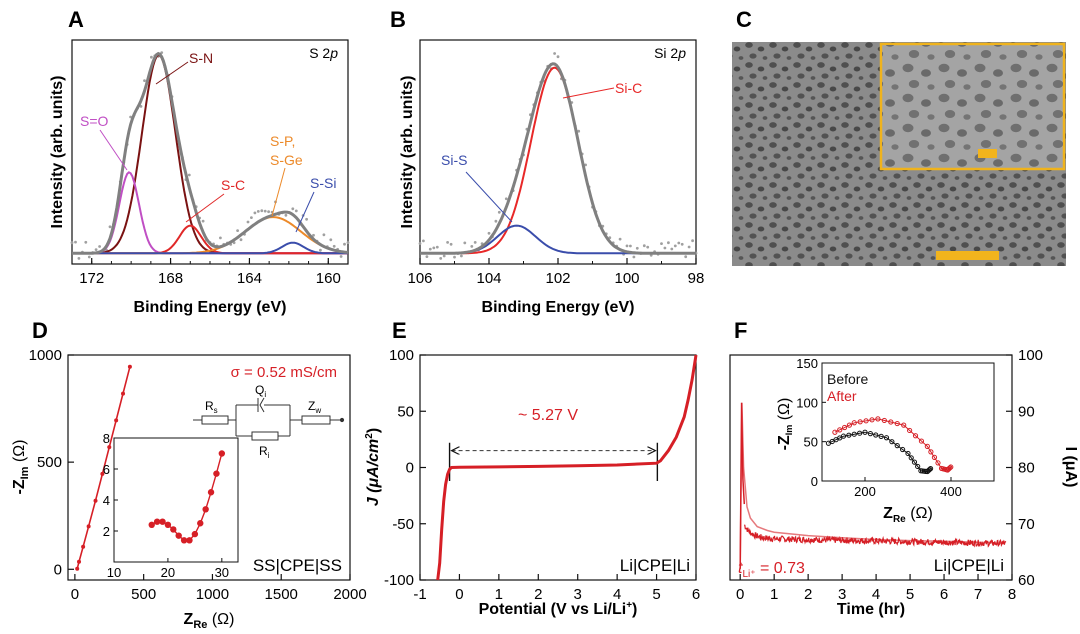 The height and width of the screenshot is (634, 1080). I want to click on ylabel-e: J (μA/cm2), so click(373, 467).